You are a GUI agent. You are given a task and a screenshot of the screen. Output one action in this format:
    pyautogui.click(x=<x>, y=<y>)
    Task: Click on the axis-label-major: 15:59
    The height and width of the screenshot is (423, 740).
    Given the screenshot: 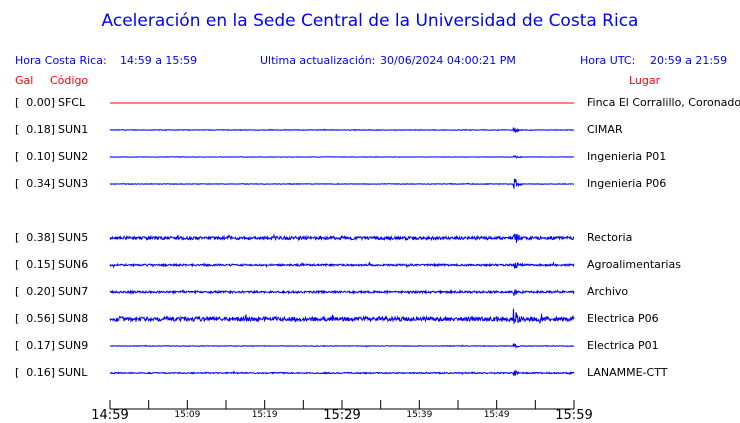 What is the action you would take?
    pyautogui.click(x=574, y=415)
    